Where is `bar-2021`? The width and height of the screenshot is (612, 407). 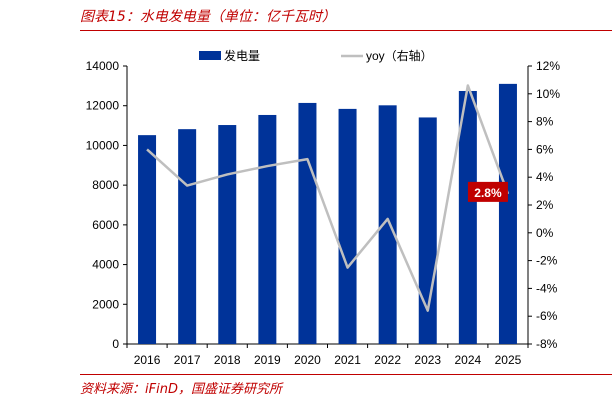 bar-2021 is located at coordinates (347, 226).